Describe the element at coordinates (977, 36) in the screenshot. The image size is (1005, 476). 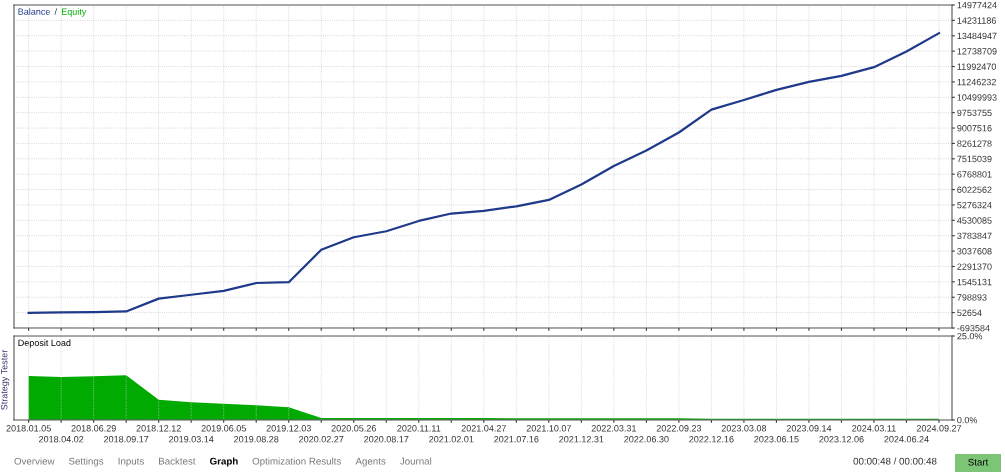
I see `y-tick-label: 13484947` at that location.